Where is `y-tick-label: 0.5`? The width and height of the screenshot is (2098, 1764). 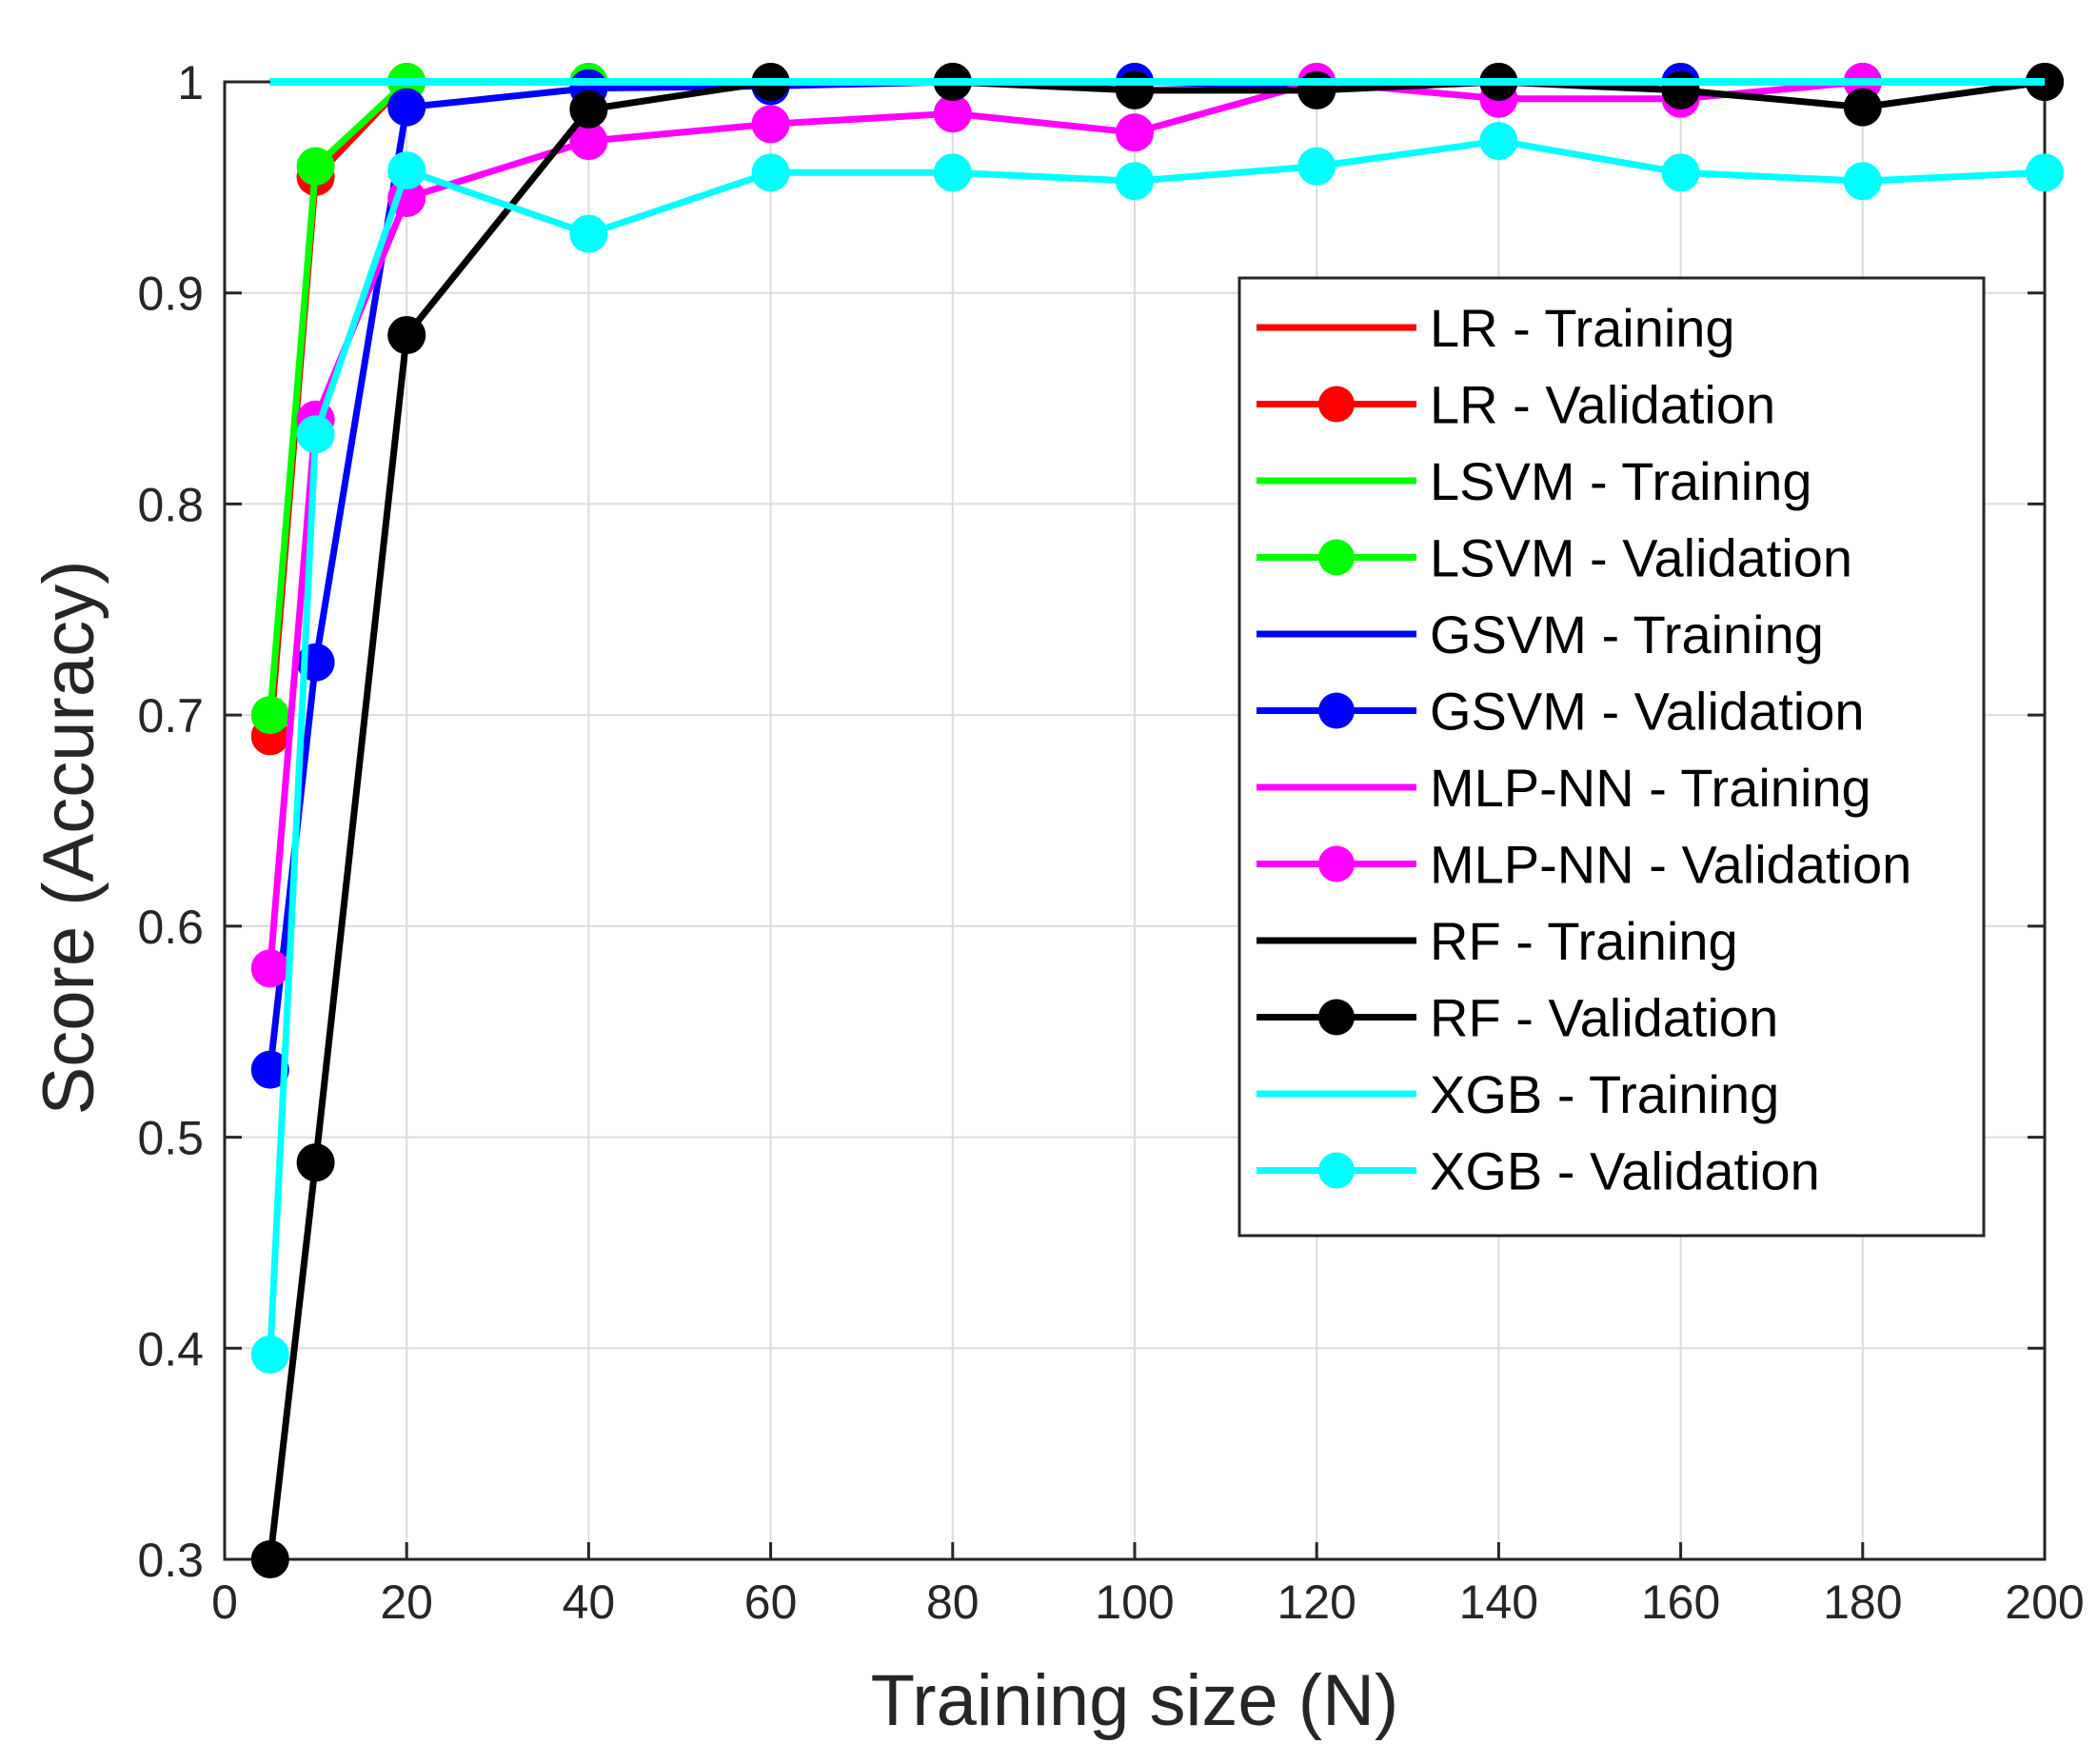 y-tick-label: 0.5 is located at coordinates (170, 1138).